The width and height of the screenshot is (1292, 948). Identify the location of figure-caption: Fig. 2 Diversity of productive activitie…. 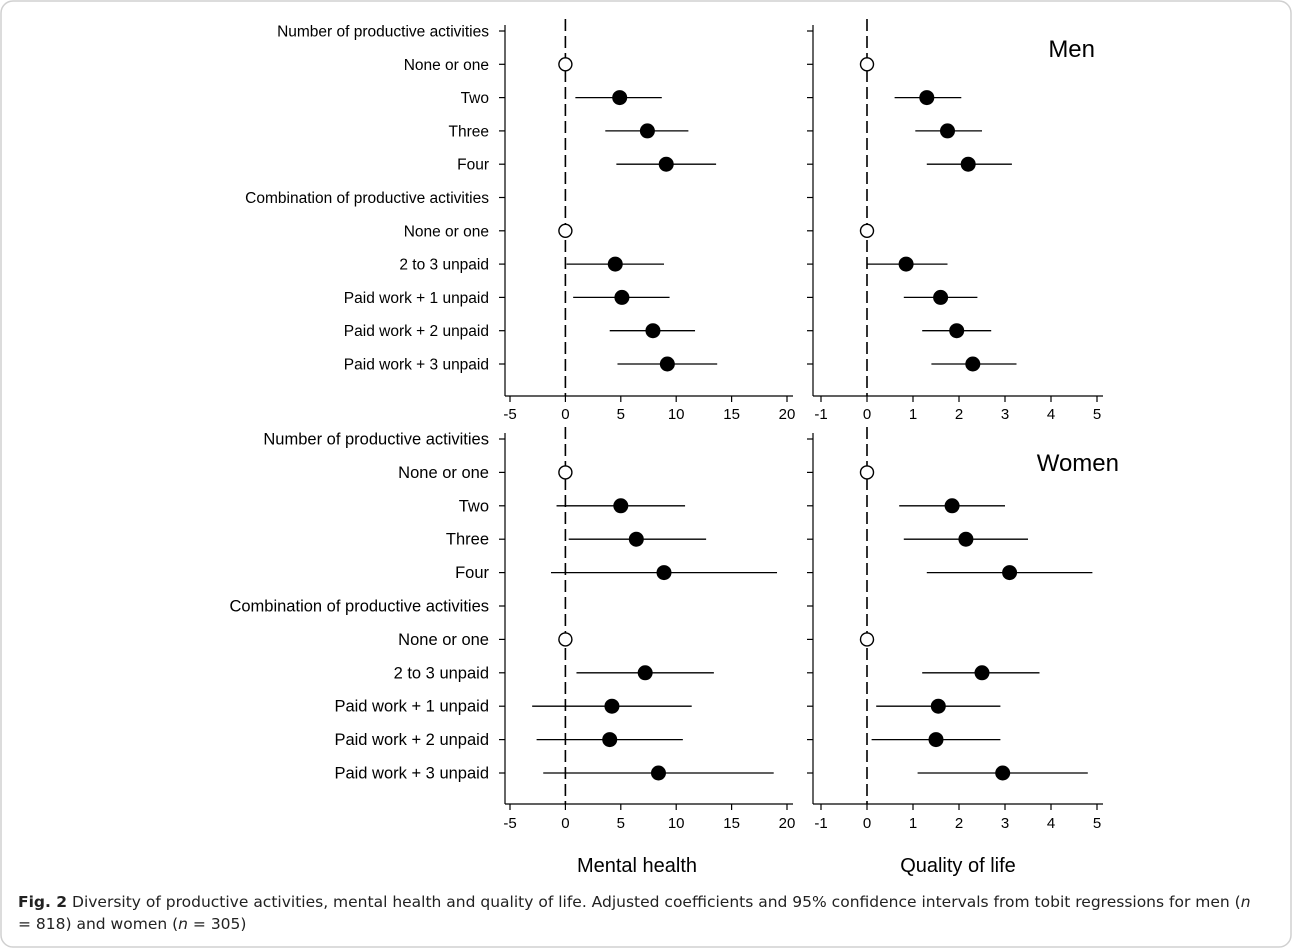
(638, 913).